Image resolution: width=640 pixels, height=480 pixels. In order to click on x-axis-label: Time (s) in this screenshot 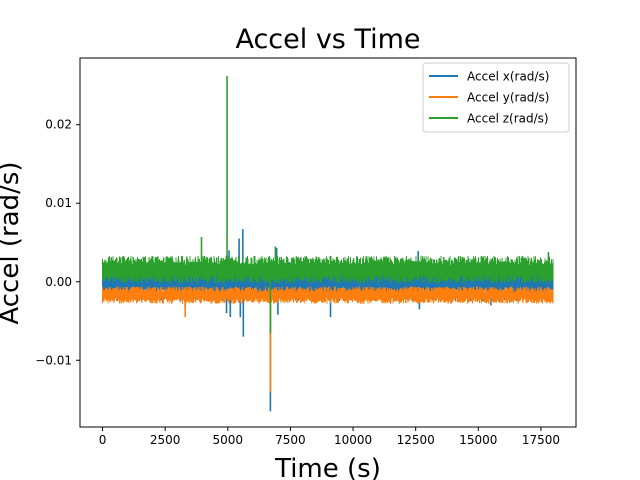, I will do `click(327, 467)`.